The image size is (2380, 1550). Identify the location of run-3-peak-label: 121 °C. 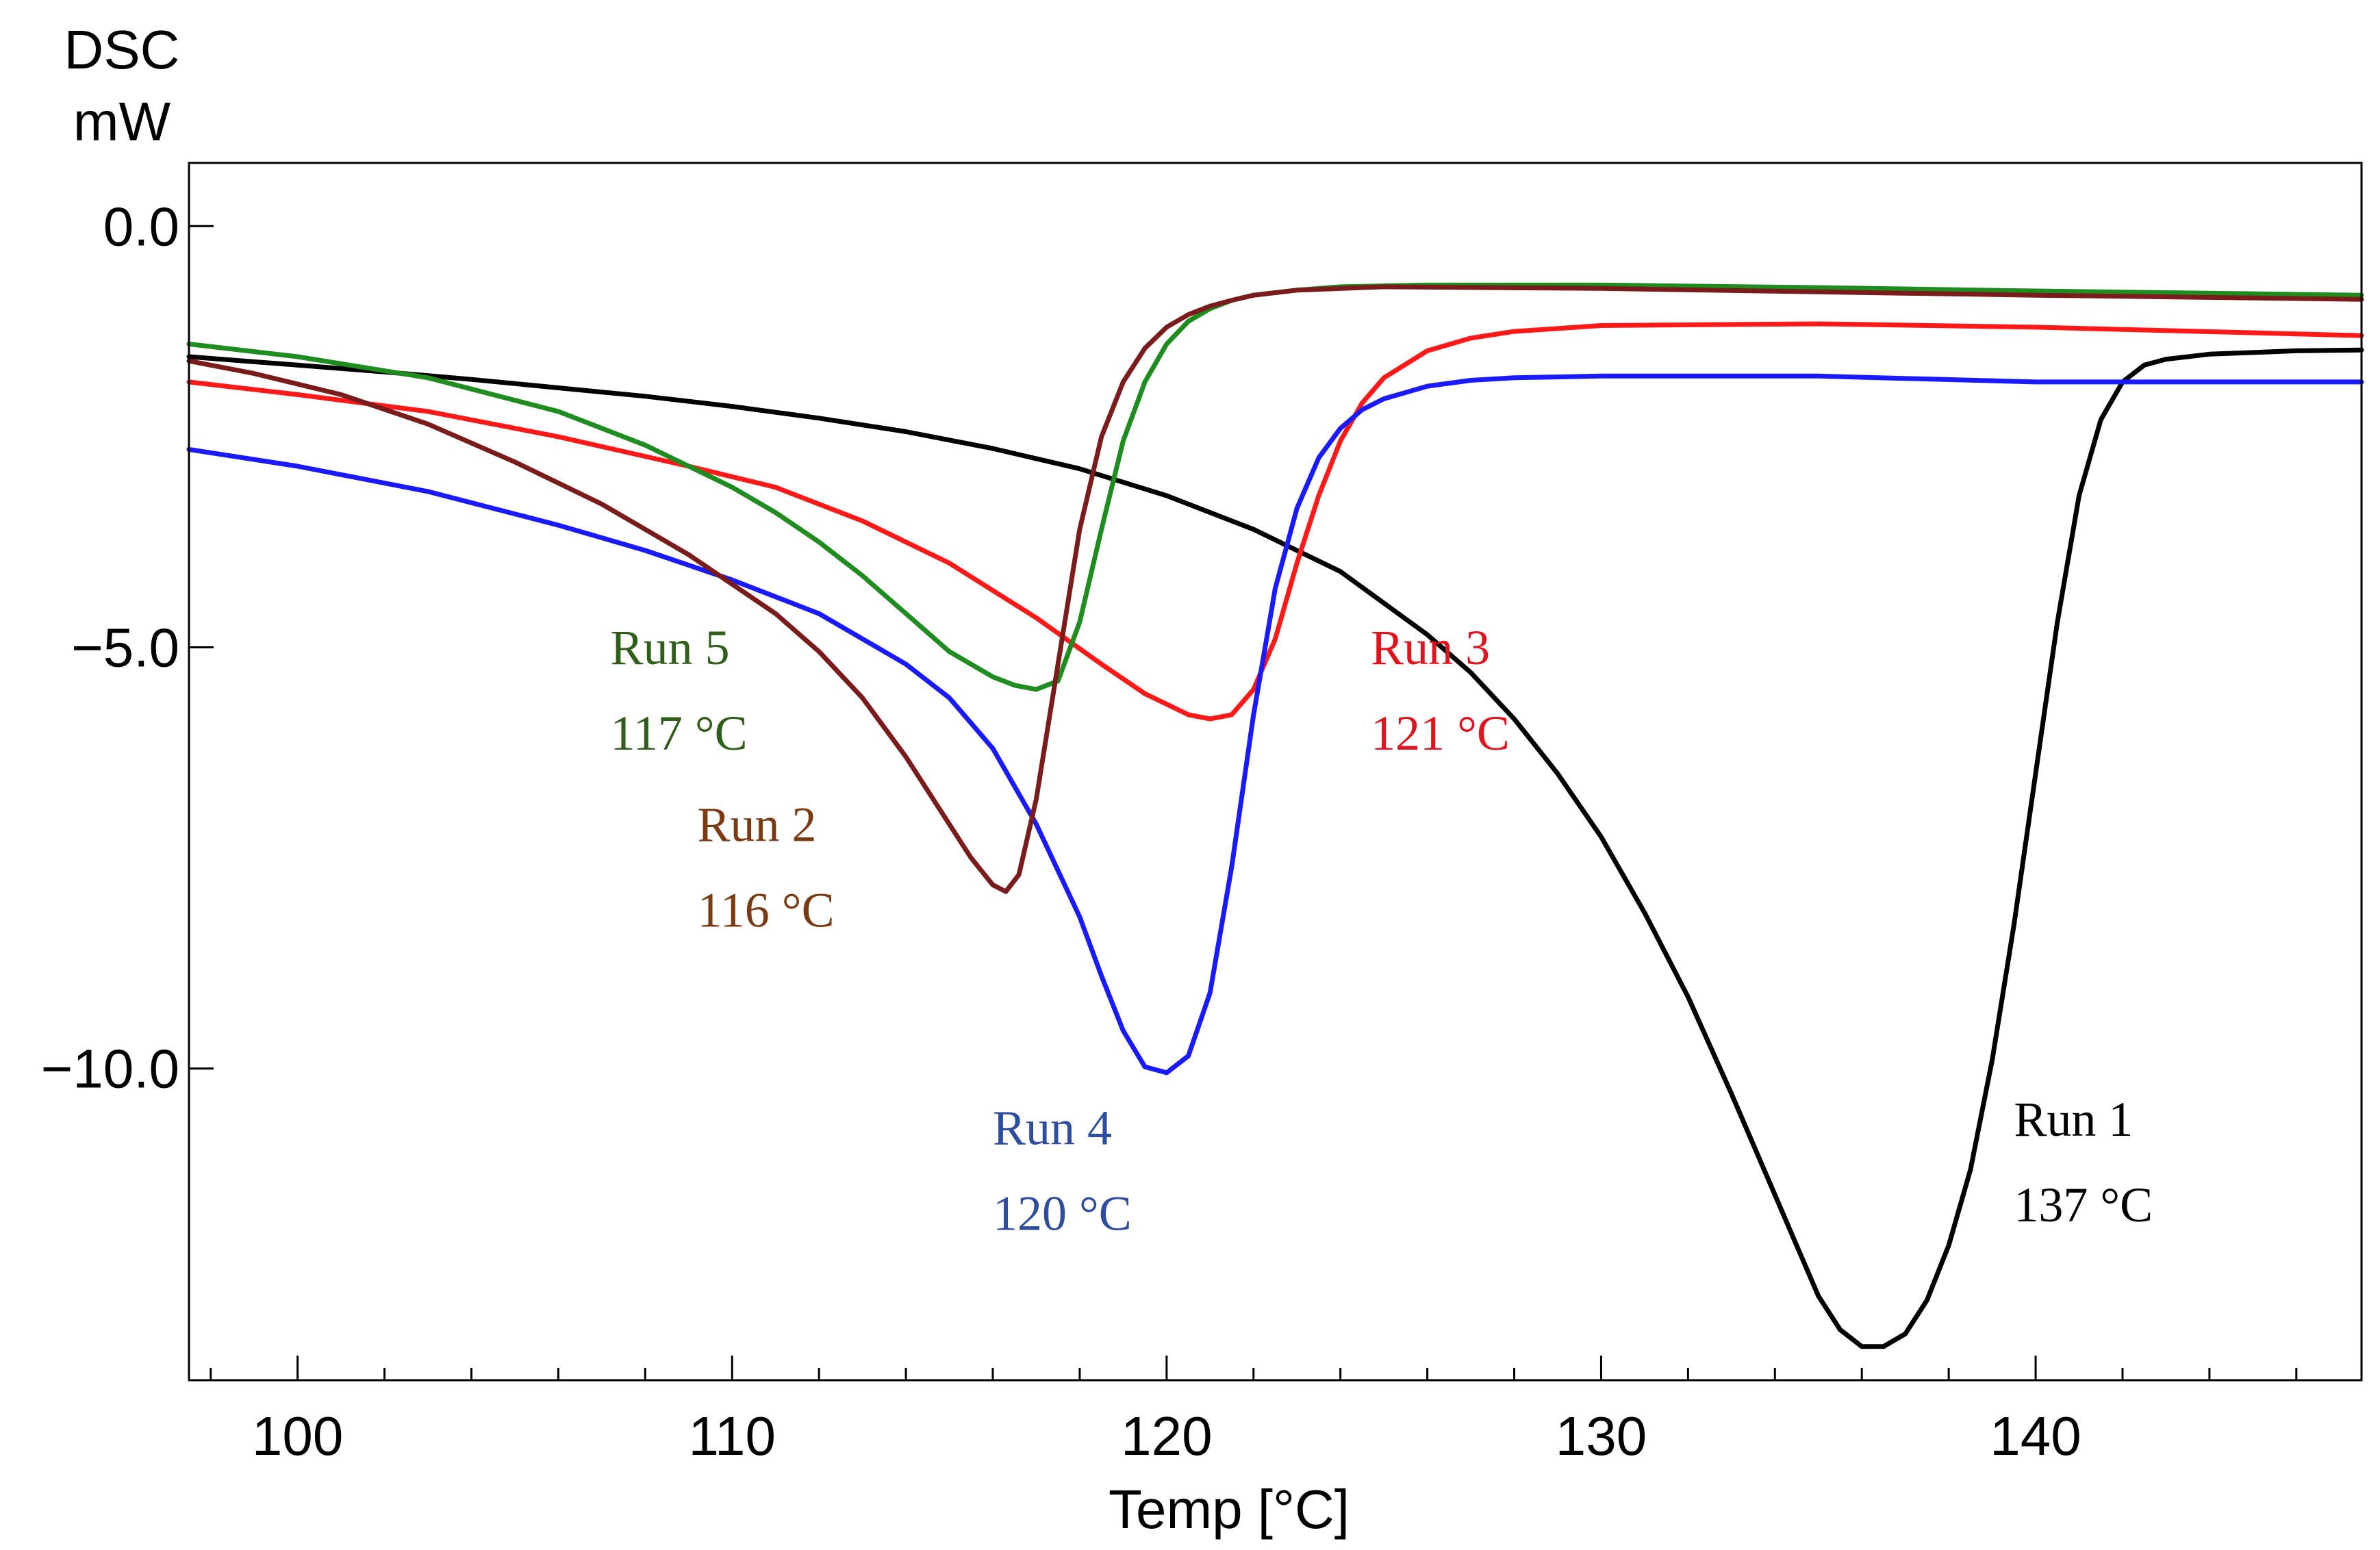
(1440, 733).